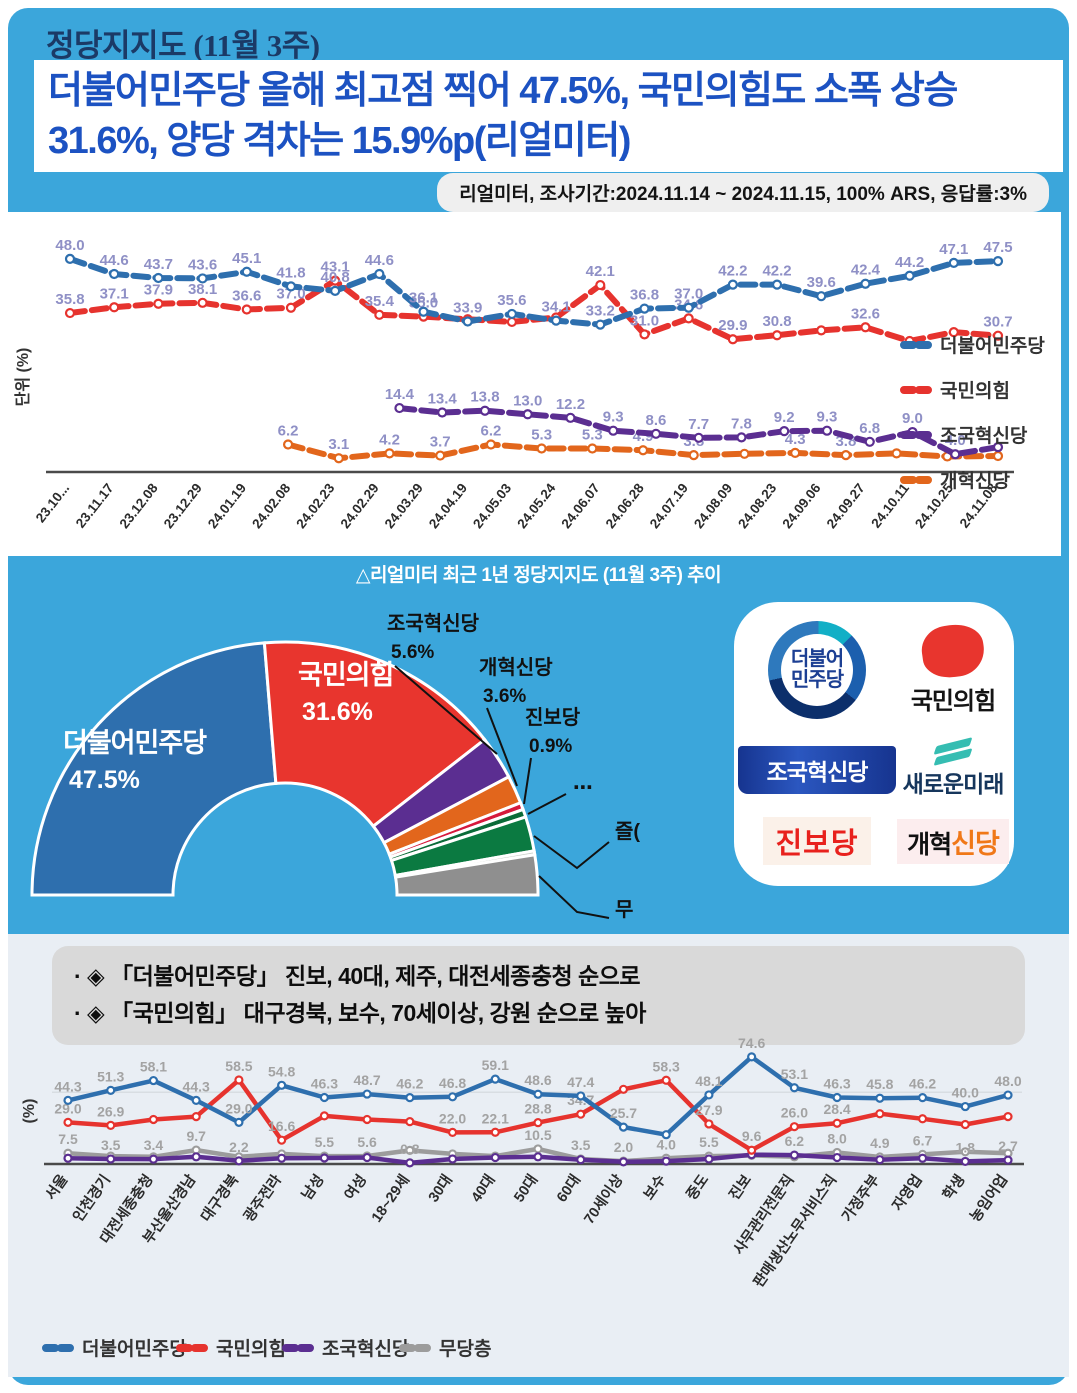 The image size is (1077, 1393). What do you see at coordinates (492, 505) in the screenshot?
I see `x-tick-label: 24.05.03` at bounding box center [492, 505].